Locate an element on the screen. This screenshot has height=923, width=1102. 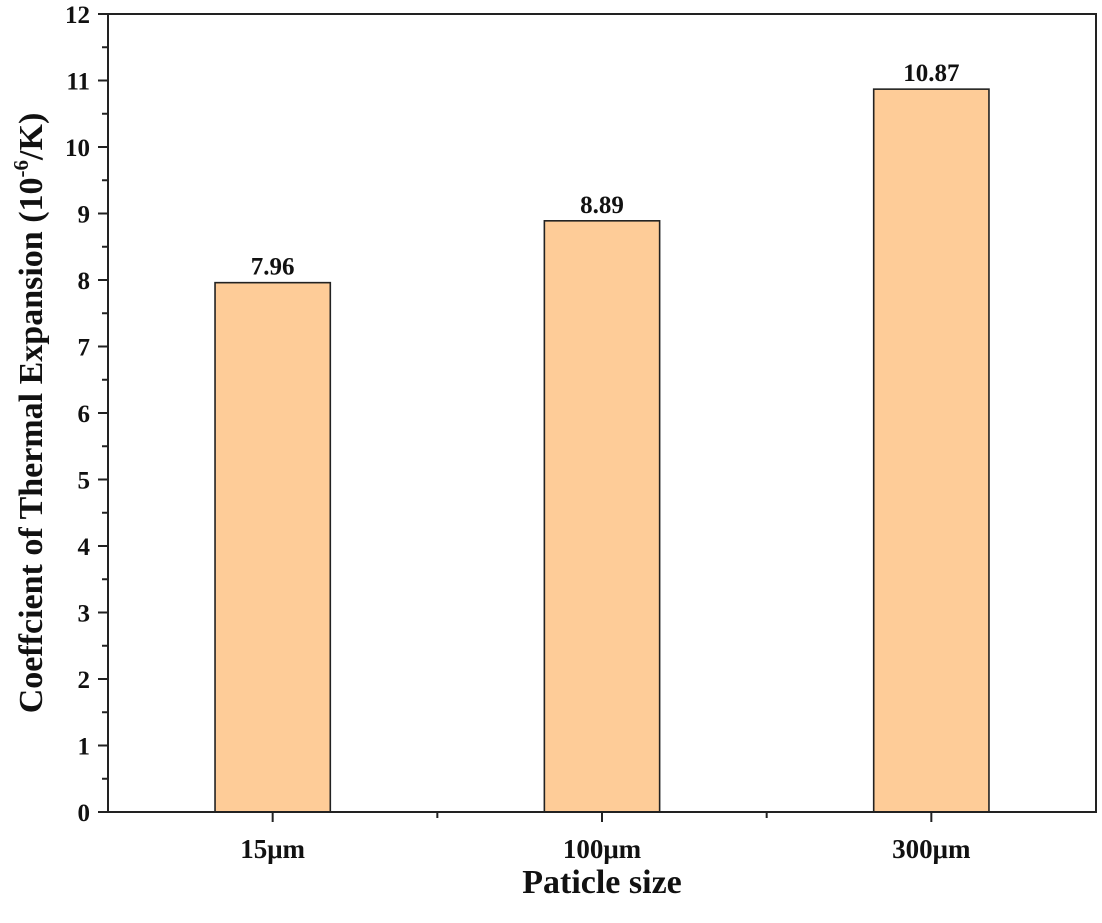
y-tick-label-2: 2 is located at coordinates (84, 680).